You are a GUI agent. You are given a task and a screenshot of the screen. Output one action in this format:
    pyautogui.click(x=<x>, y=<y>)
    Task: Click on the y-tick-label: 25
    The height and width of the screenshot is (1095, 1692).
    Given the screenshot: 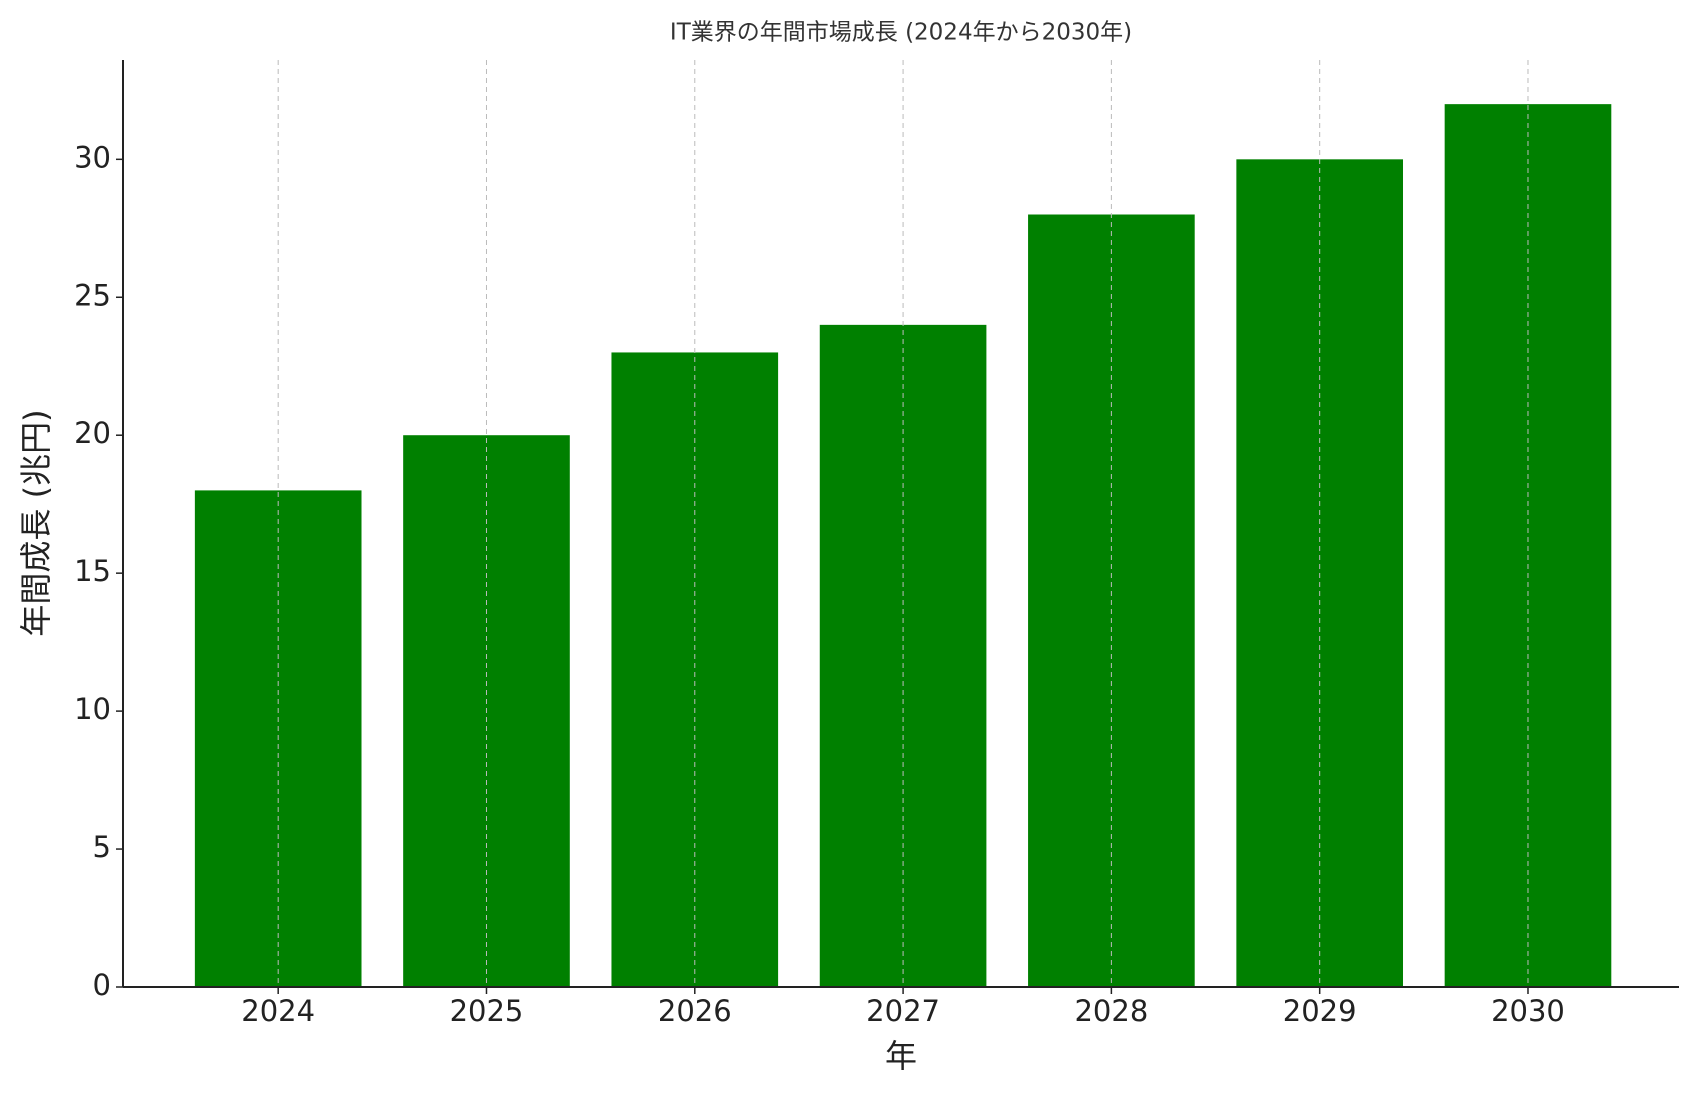 What is the action you would take?
    pyautogui.click(x=92, y=295)
    